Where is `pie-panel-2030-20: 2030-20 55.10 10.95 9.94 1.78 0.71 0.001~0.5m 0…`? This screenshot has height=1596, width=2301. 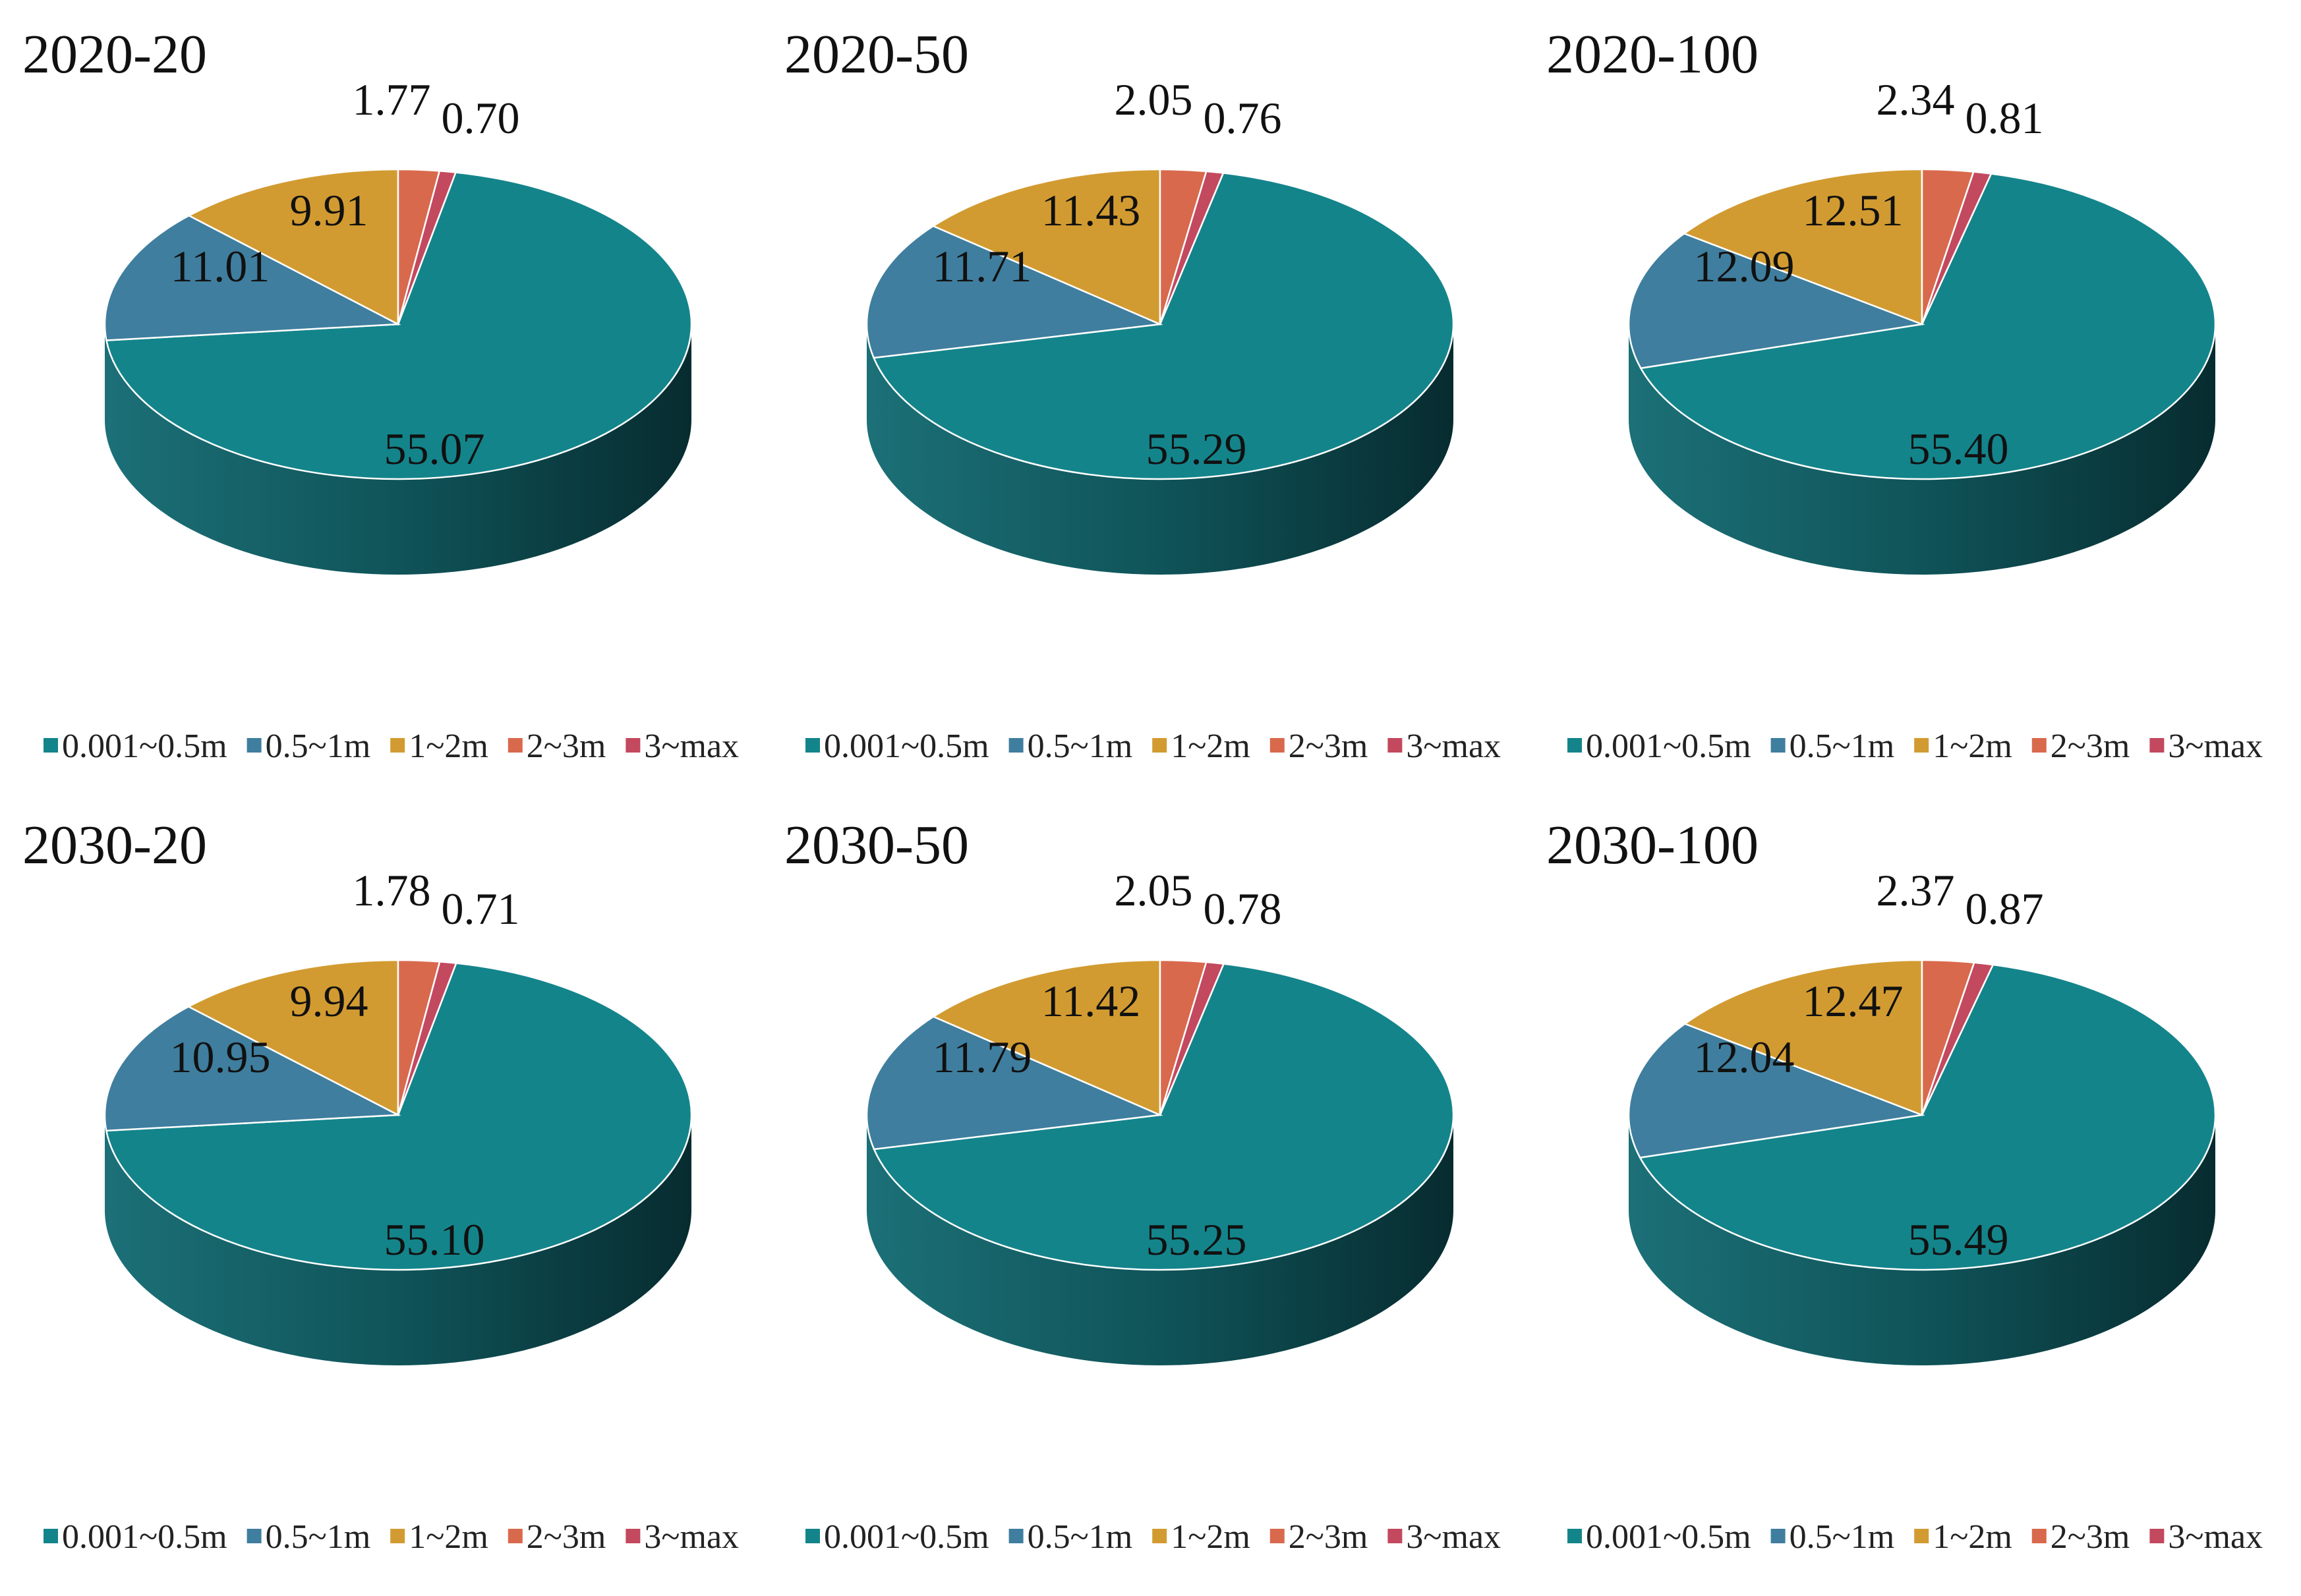
pie-panel-2030-20: 2030-20 55.10 10.95 9.94 1.78 0.71 0.001~0.5m 0… is located at coordinates (380, 1185).